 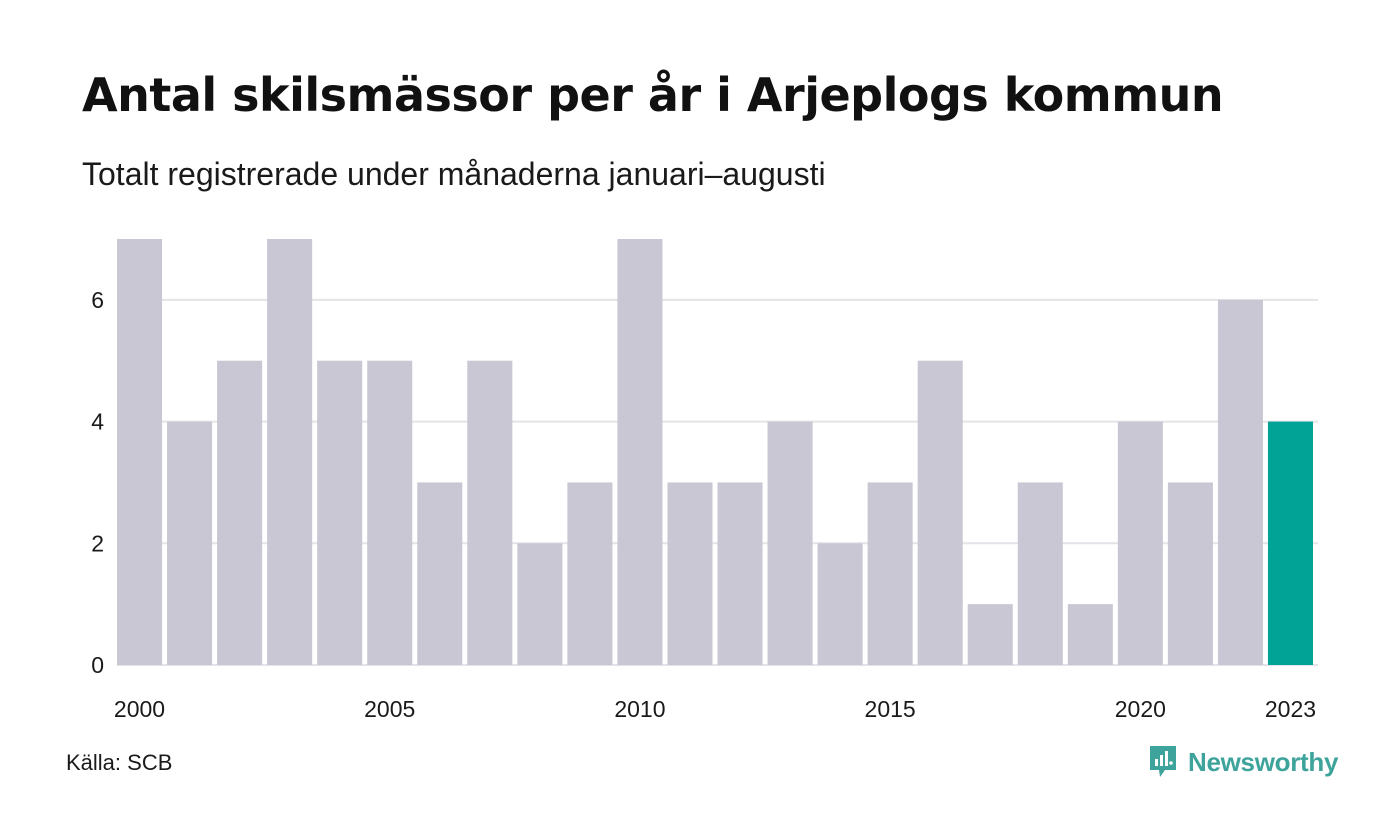 I want to click on bar-2013, so click(x=790, y=543).